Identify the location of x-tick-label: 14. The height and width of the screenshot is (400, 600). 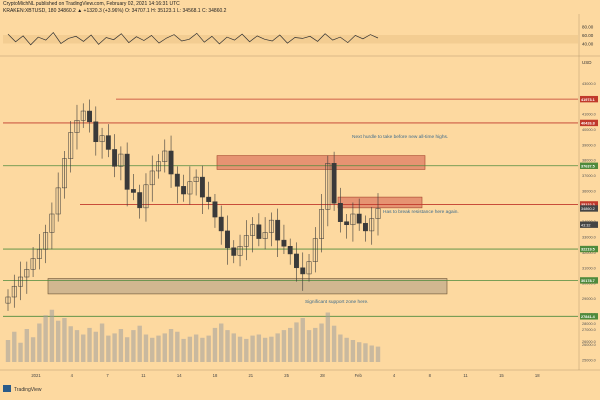
(179, 375).